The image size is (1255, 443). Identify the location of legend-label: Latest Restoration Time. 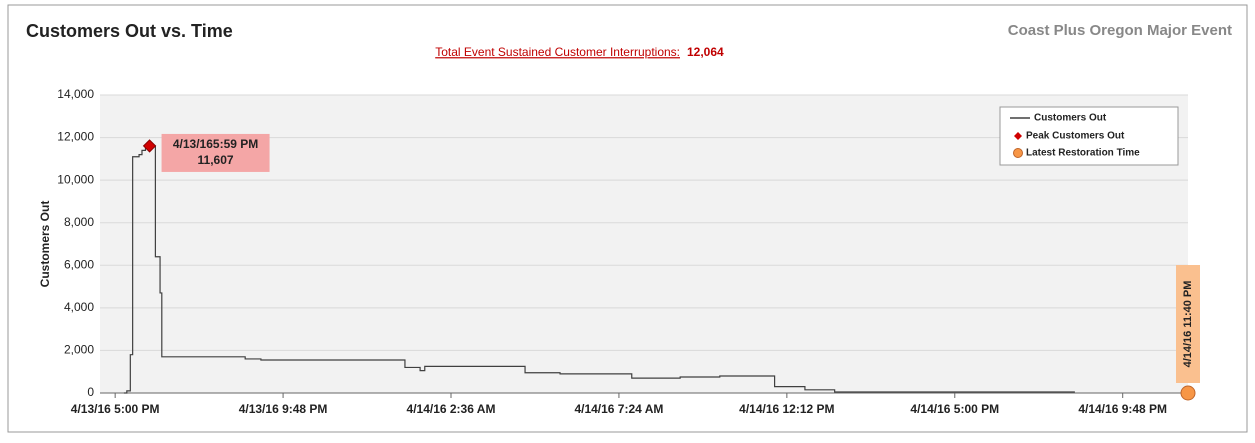
(1083, 153).